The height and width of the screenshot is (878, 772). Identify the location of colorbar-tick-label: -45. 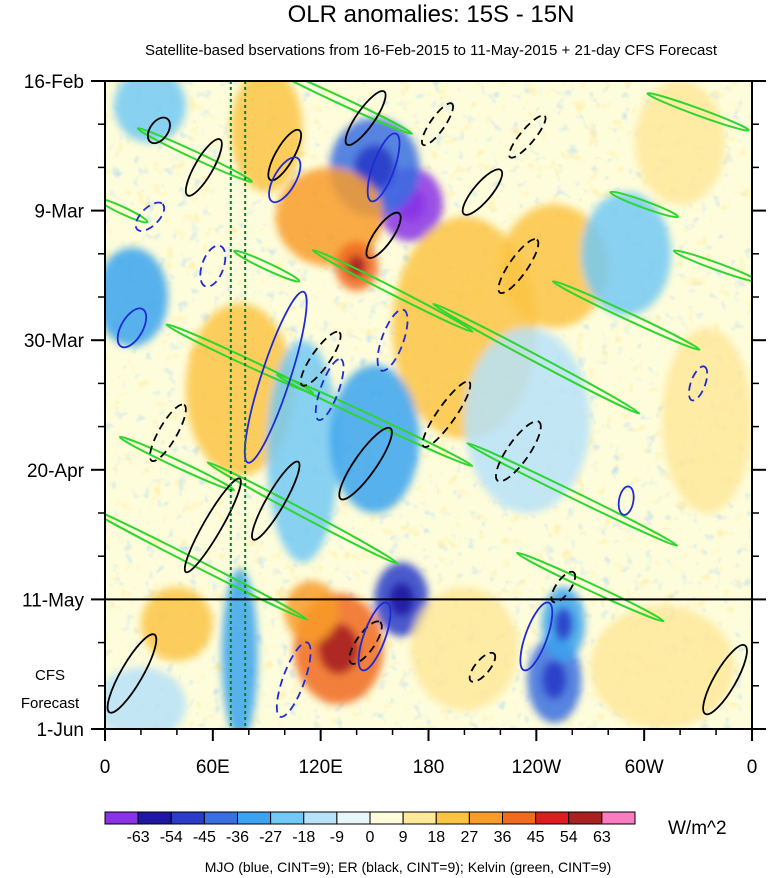
(204, 837).